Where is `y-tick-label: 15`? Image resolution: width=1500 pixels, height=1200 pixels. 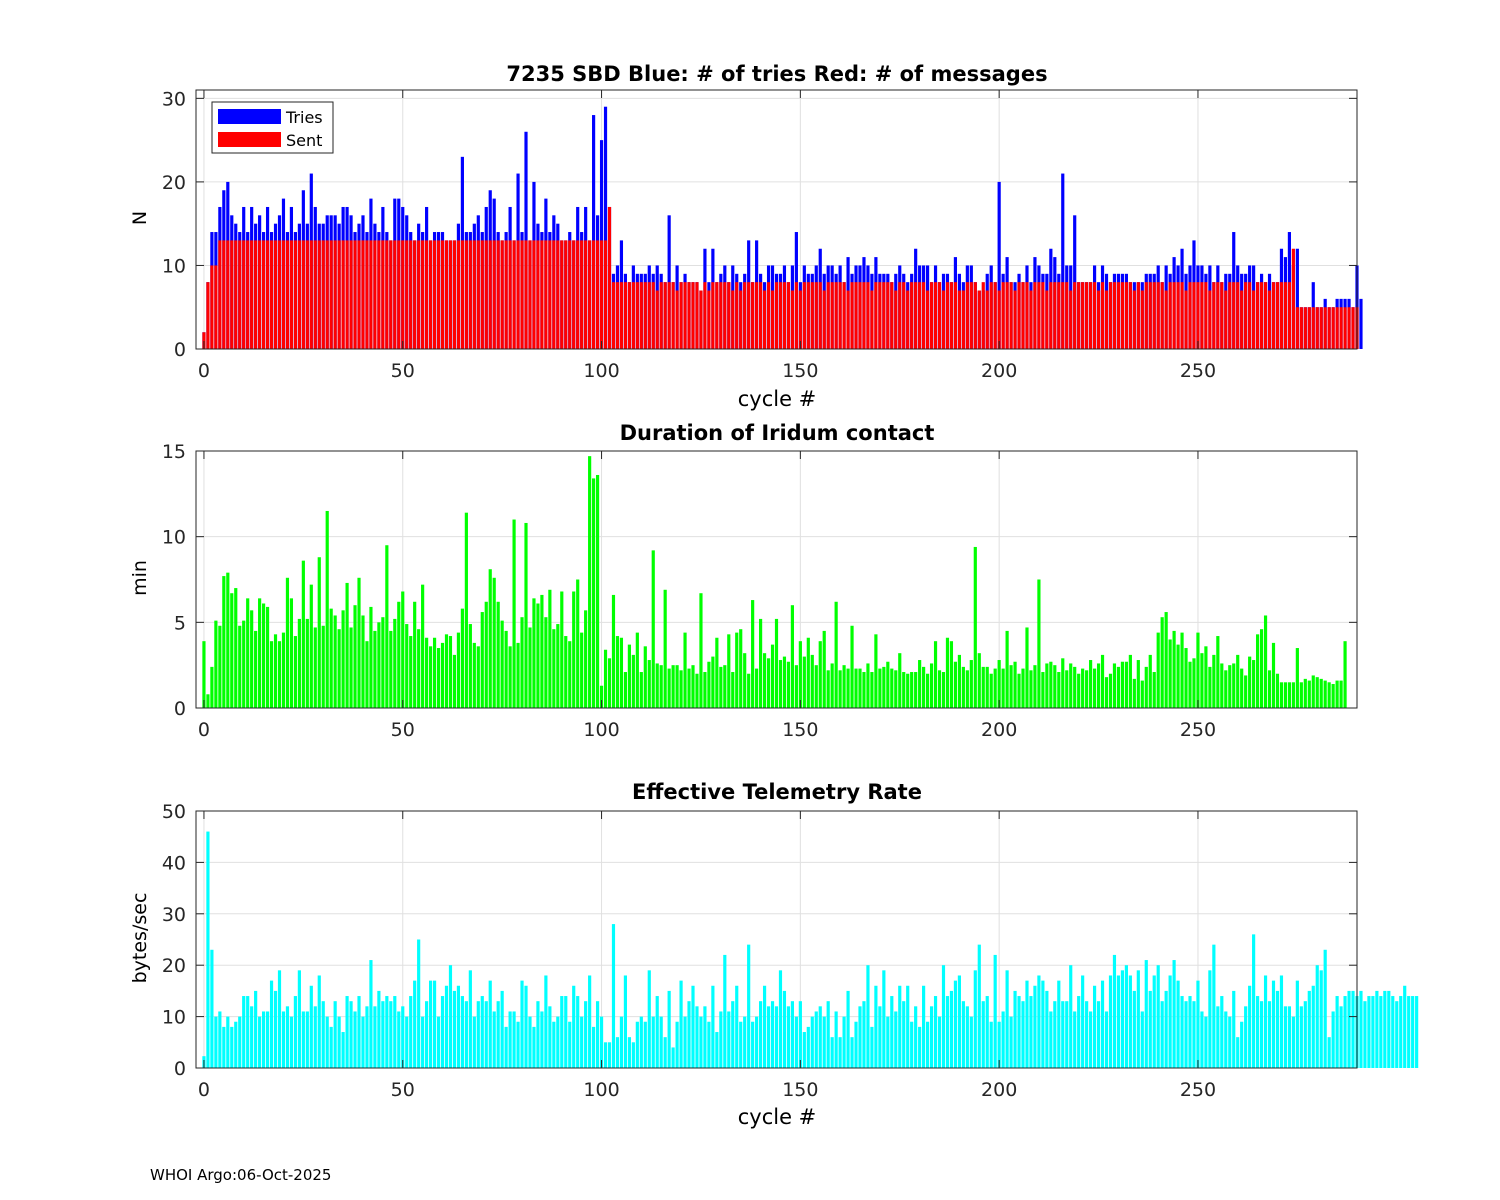
y-tick-label: 15 is located at coordinates (174, 452).